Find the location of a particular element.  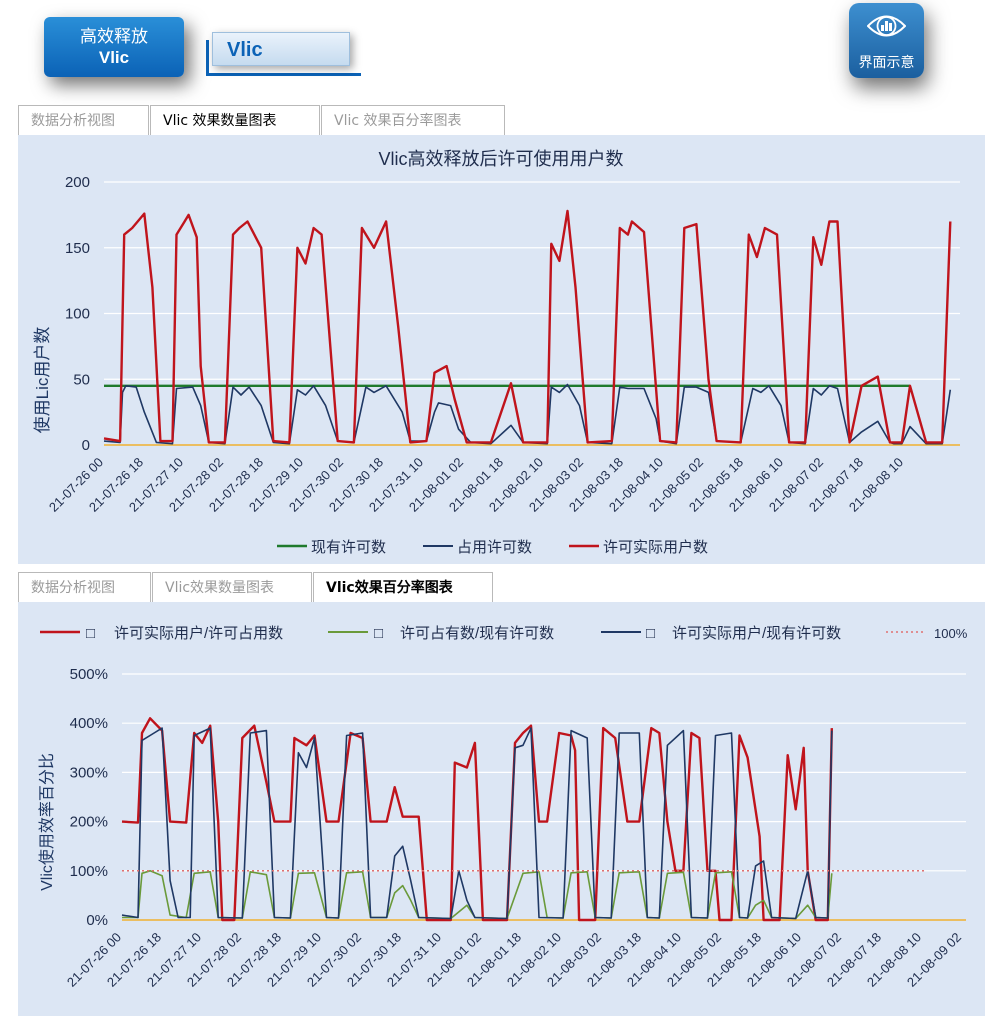

c1-y-tick-label: 50 is located at coordinates (81, 379).